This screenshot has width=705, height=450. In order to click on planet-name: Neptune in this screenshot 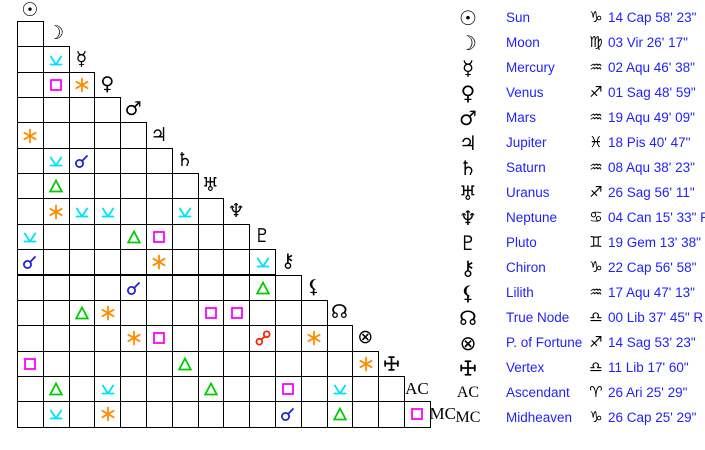, I will do `click(532, 217)`.